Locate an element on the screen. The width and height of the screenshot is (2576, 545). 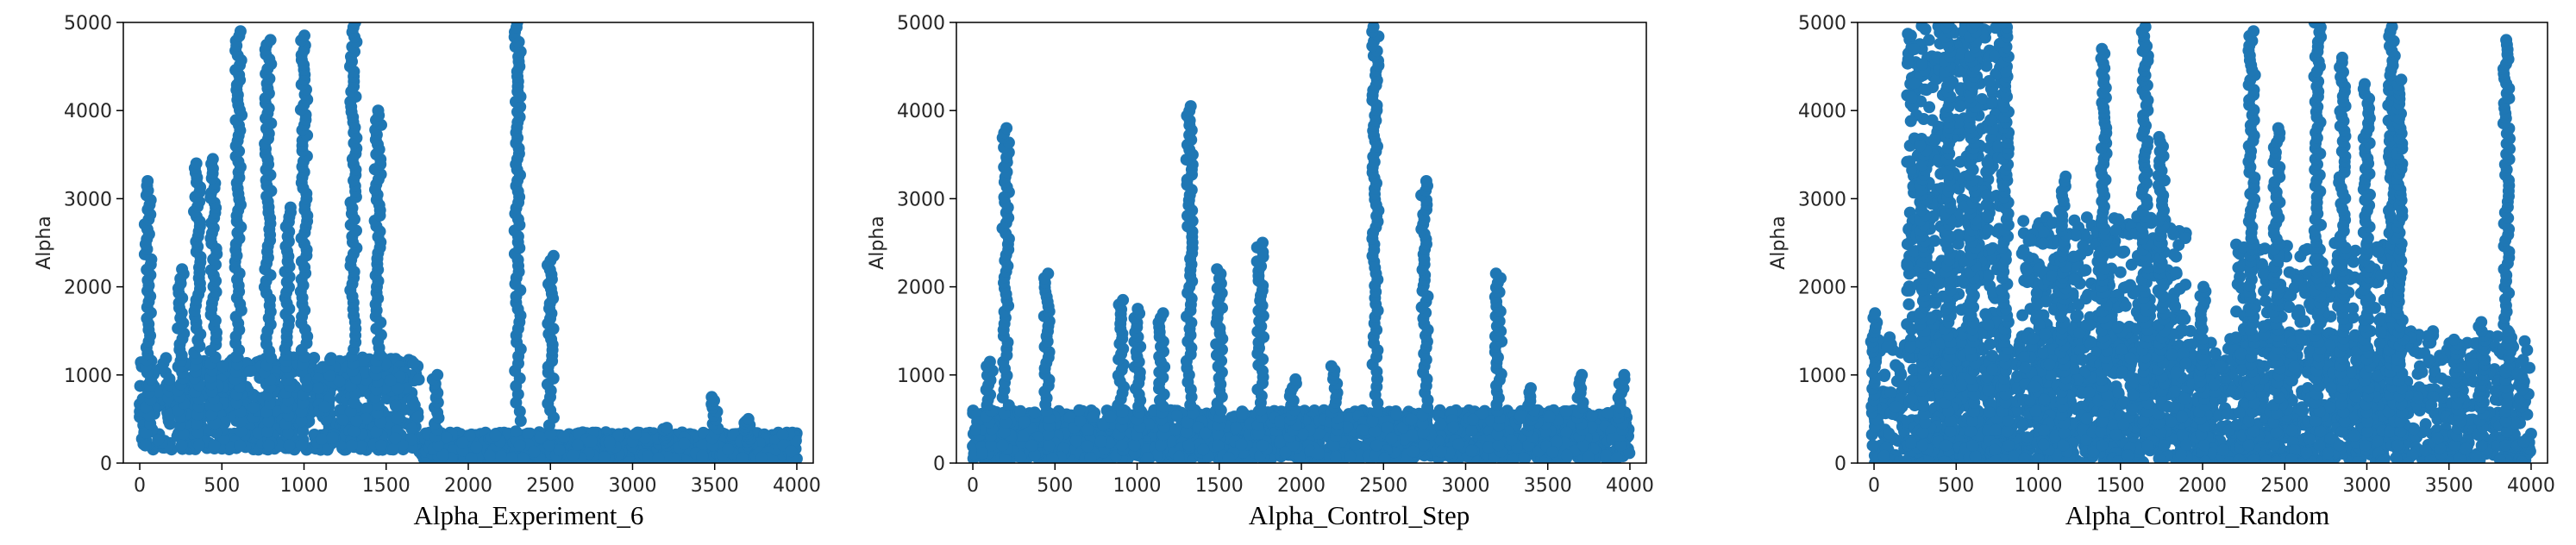
x-tick-label: 500 is located at coordinates (222, 486).